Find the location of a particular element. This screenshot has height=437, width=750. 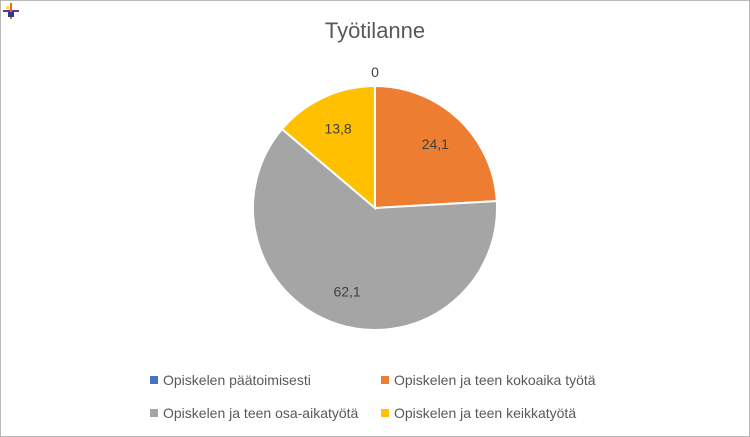

legend-swatch-keikka is located at coordinates (385, 413).